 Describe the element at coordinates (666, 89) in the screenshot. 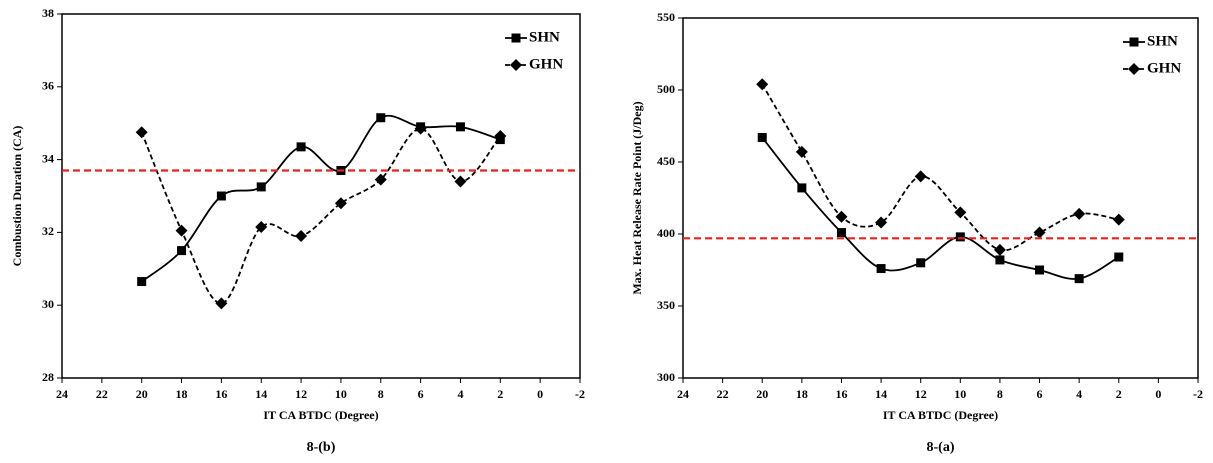

I see `y-tick-label: 500` at that location.